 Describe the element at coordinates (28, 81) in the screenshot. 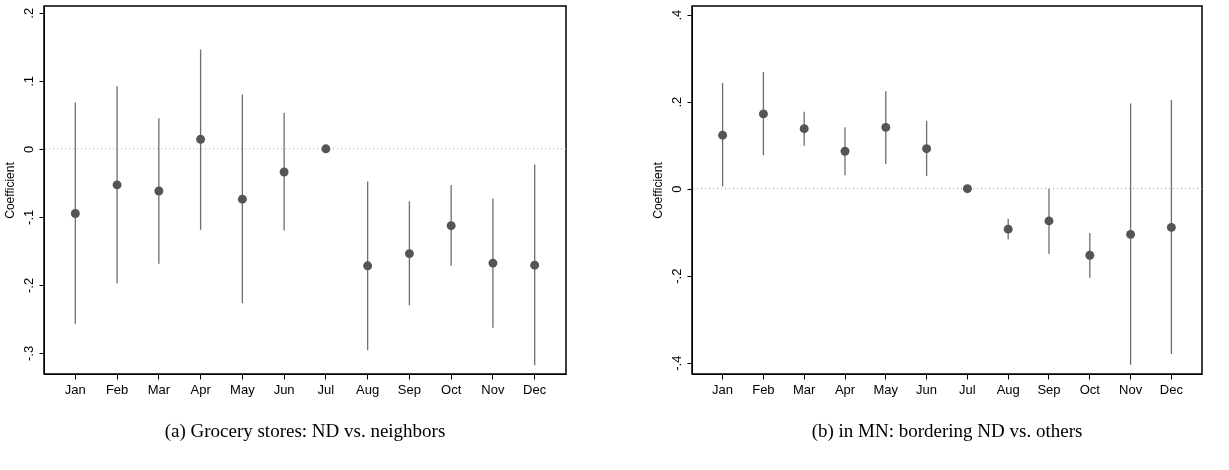

I see `y-tick-label: .1` at that location.